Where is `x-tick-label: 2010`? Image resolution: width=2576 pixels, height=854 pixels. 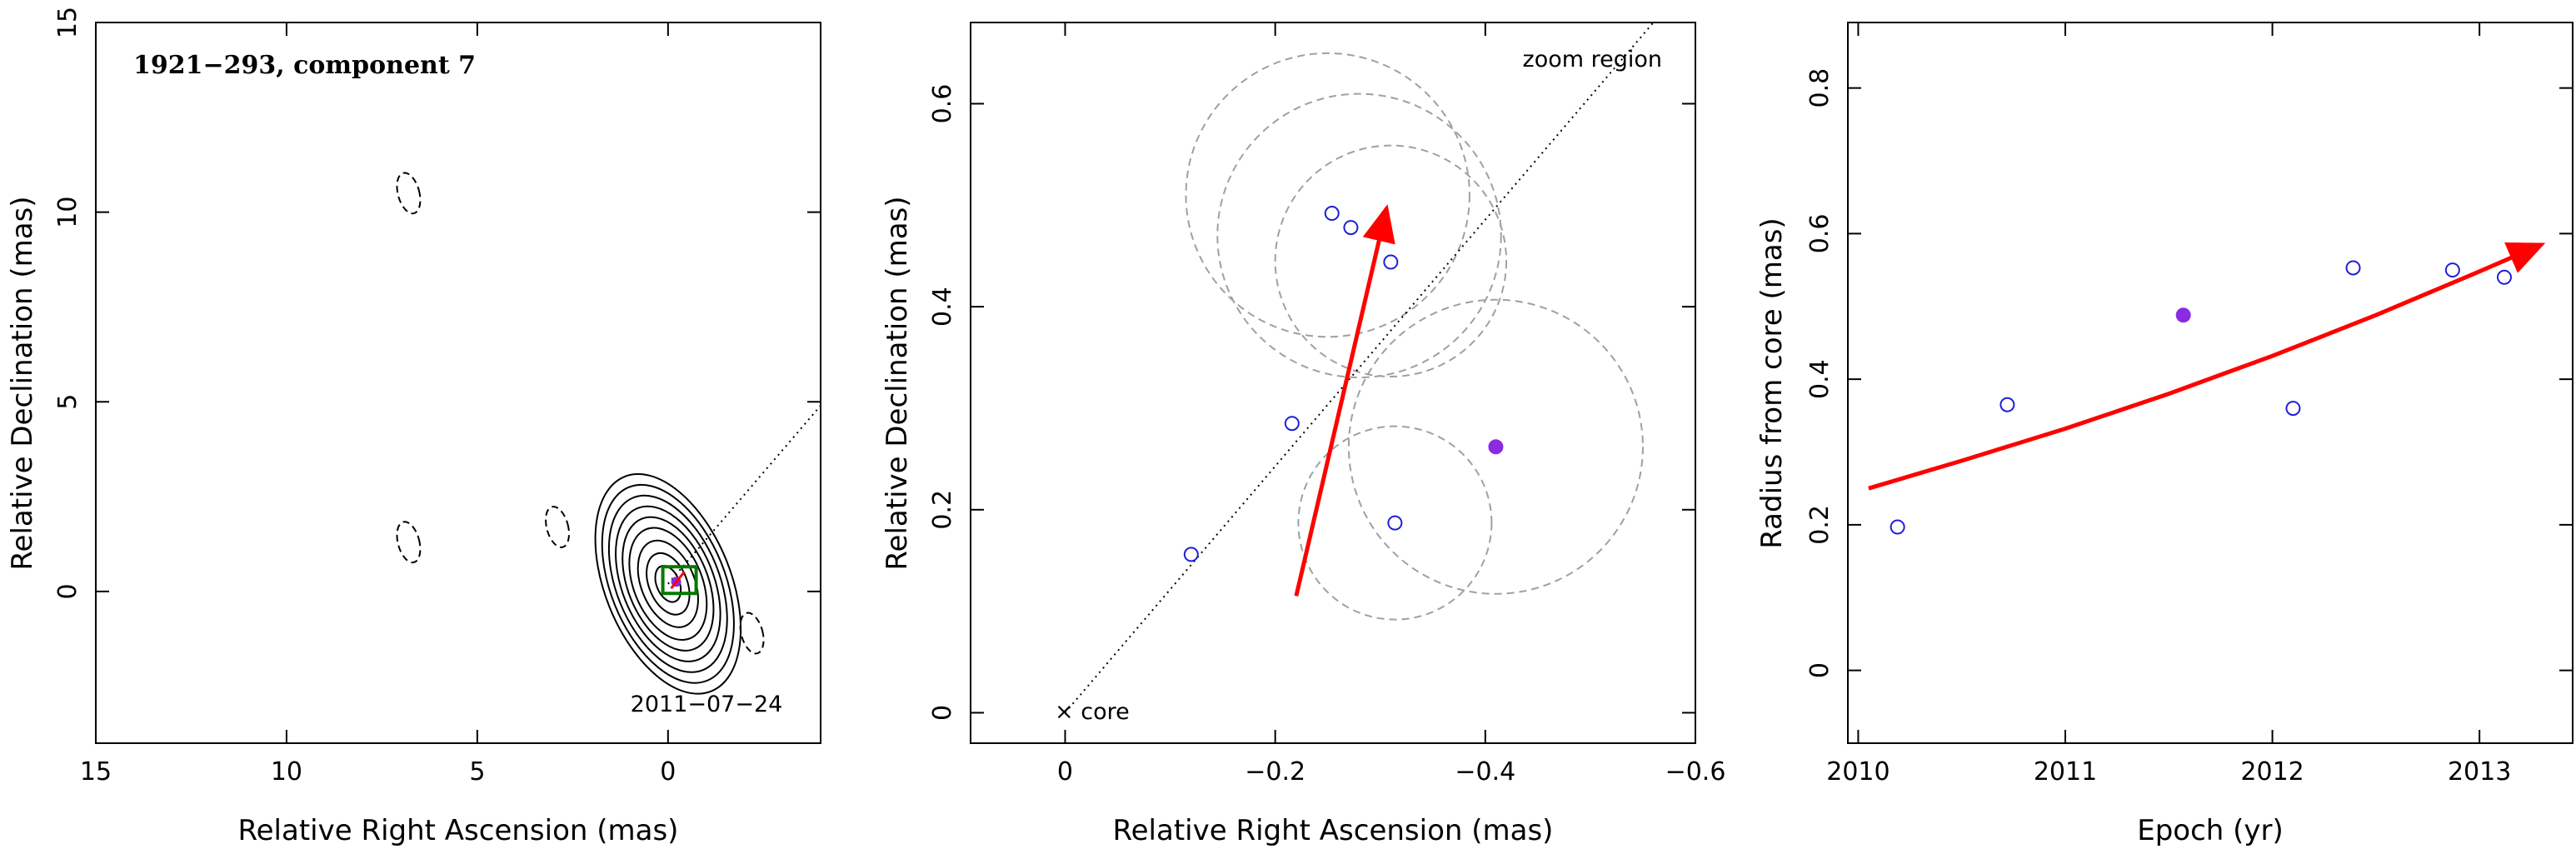 x-tick-label: 2010 is located at coordinates (1858, 772).